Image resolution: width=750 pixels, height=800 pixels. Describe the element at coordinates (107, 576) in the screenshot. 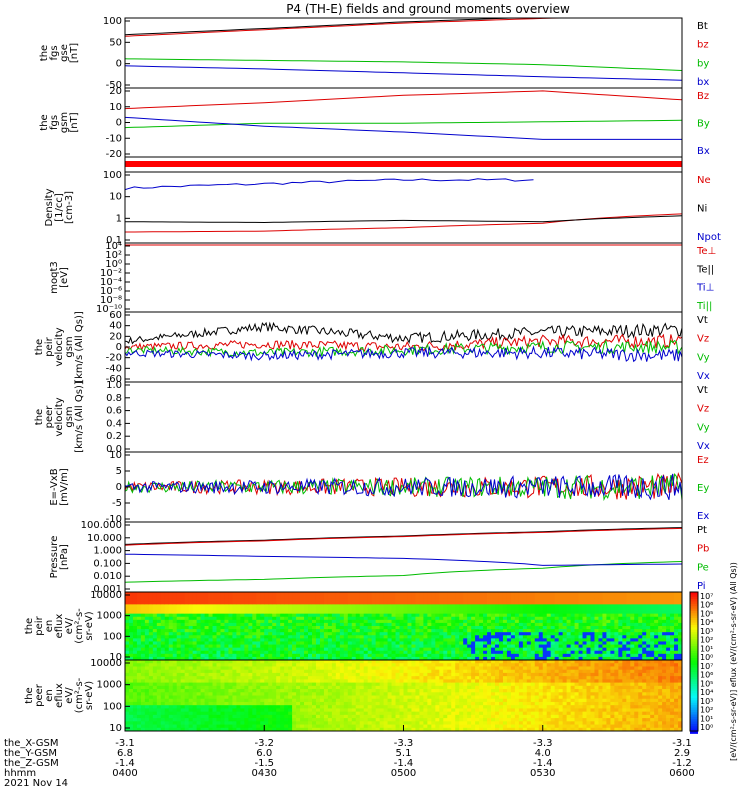

I see `y-tick-label: 0.010` at that location.